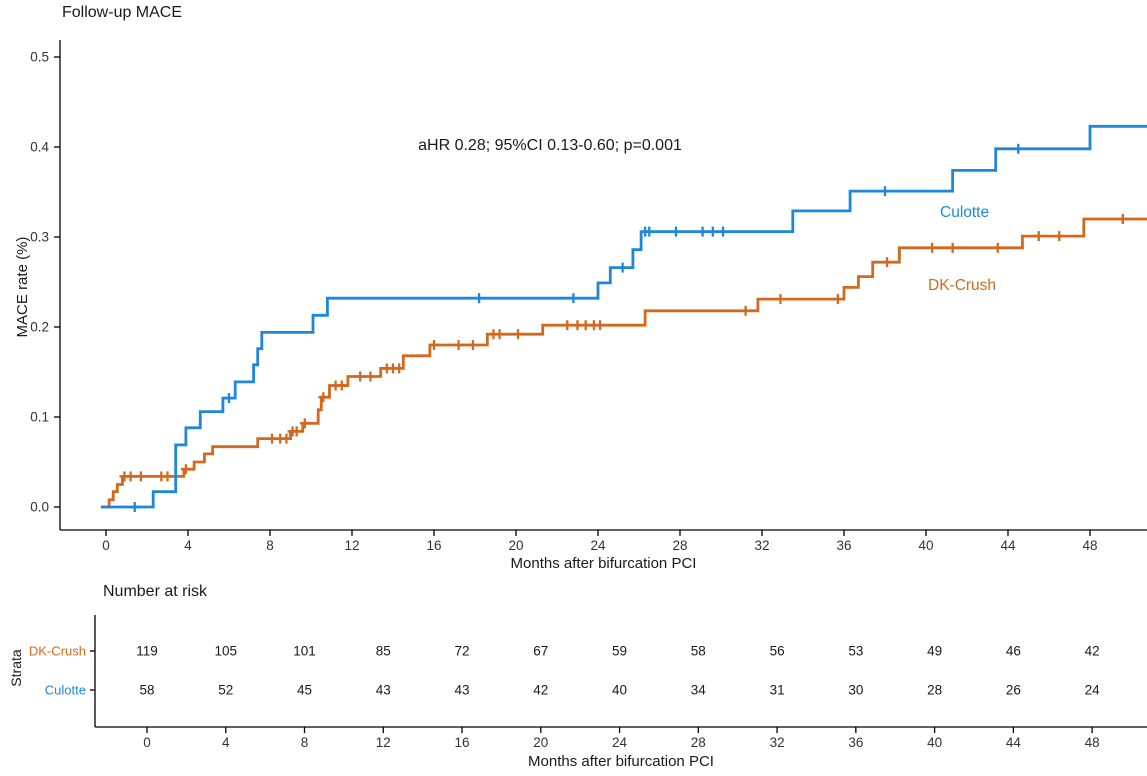  Describe the element at coordinates (550, 145) in the screenshot. I see `hazard-ratio-annotation: aHR 0.28; 95%CI 0.13-0.60; p=0.001` at that location.